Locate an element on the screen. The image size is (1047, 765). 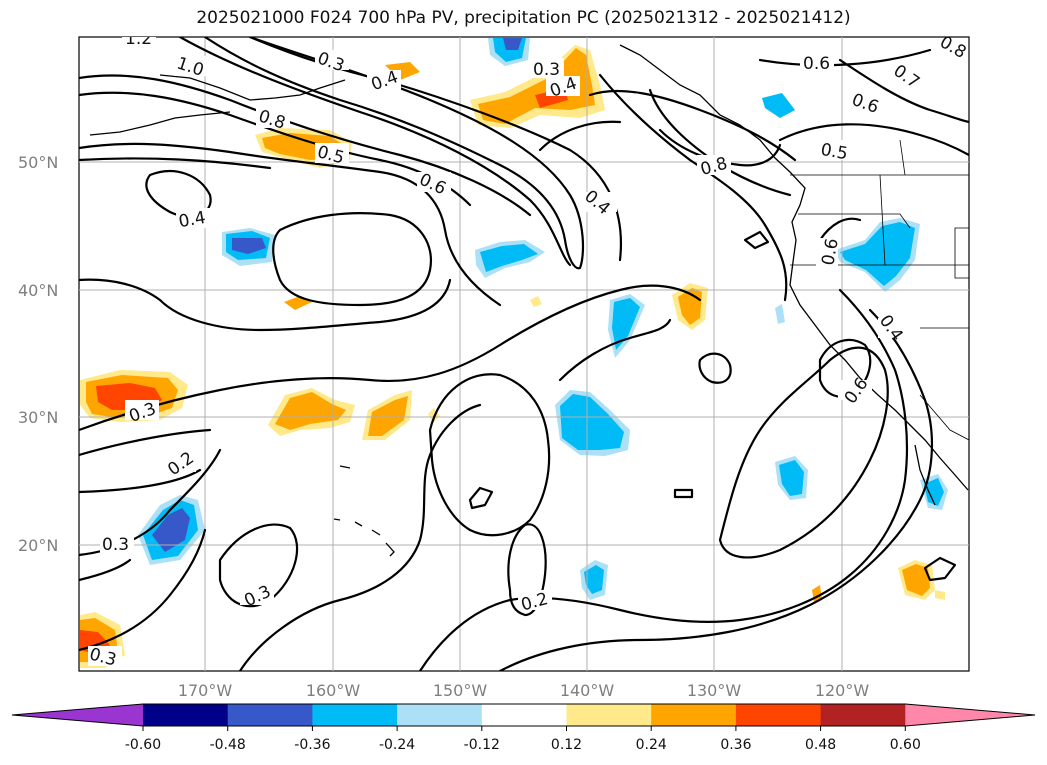
colorbar-tick-label: 0.60 is located at coordinates (905, 745).